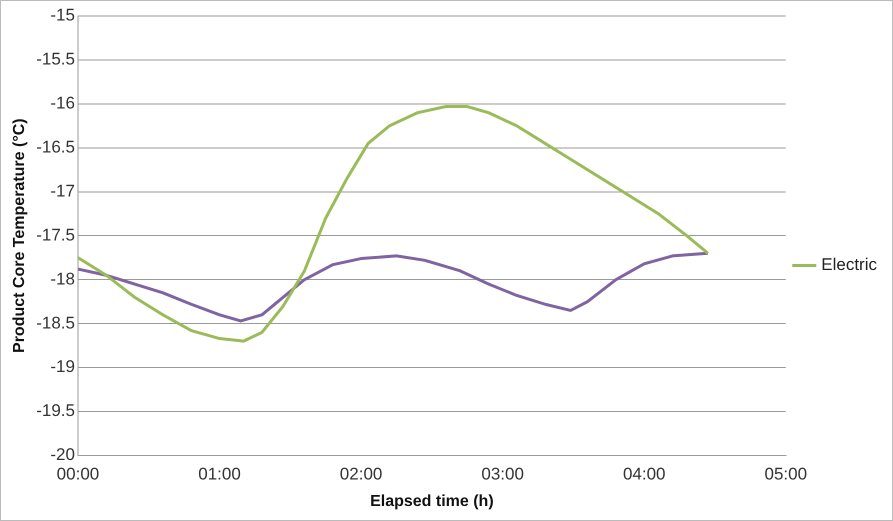 Image resolution: width=893 pixels, height=521 pixels. I want to click on y-tick-label: -15.5, so click(55, 59).